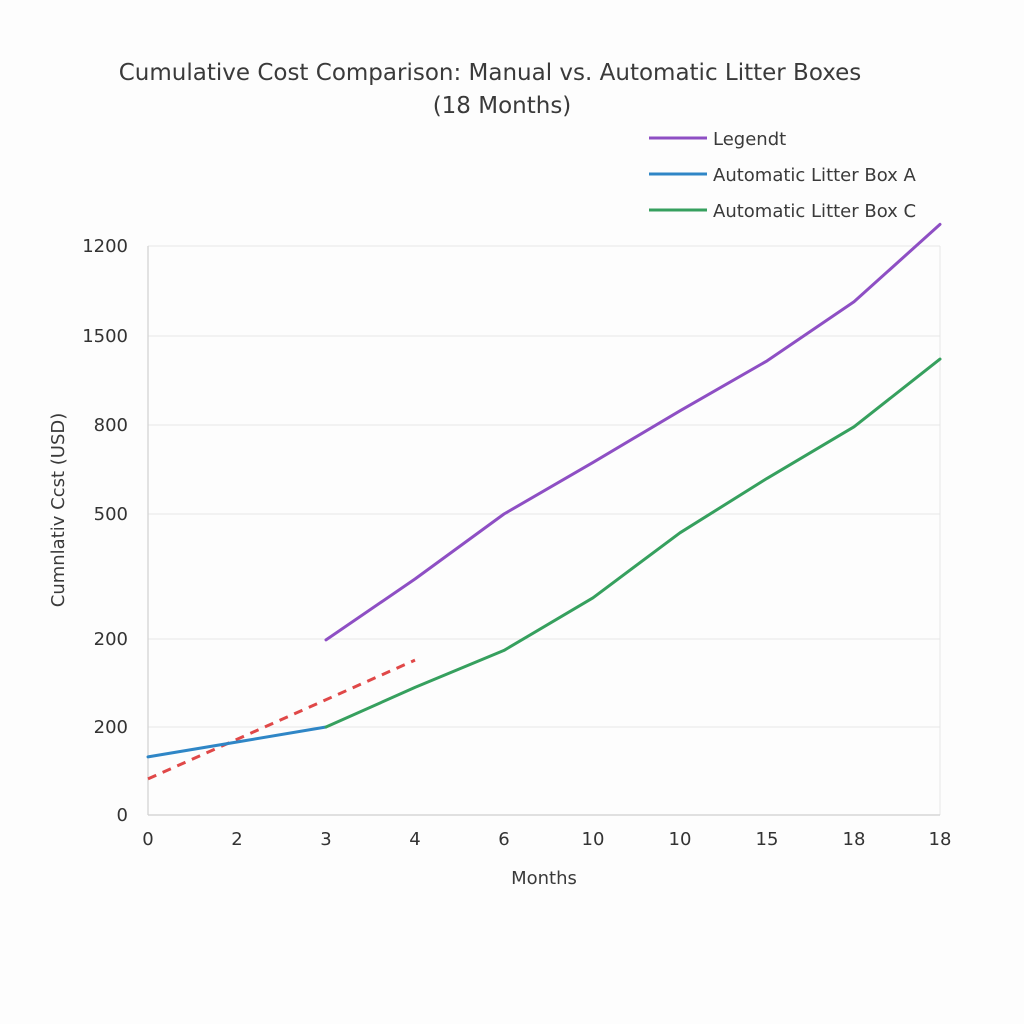 This screenshot has width=1024, height=1024. Describe the element at coordinates (749, 139) in the screenshot. I see `legend-label: Legendt` at that location.